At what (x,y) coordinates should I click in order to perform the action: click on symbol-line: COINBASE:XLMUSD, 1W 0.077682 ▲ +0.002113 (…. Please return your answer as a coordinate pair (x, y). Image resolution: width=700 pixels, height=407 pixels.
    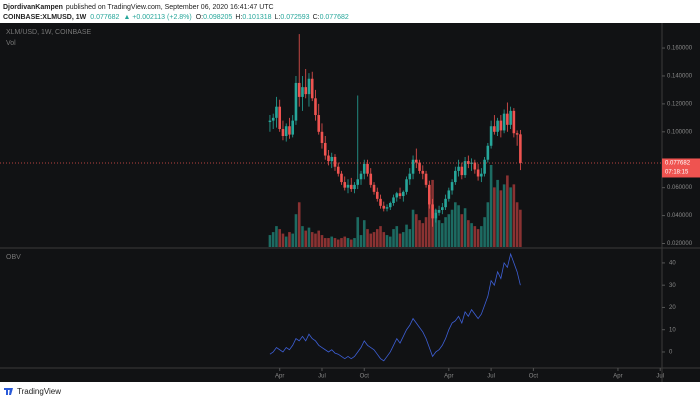
    Looking at the image, I should click on (176, 17).